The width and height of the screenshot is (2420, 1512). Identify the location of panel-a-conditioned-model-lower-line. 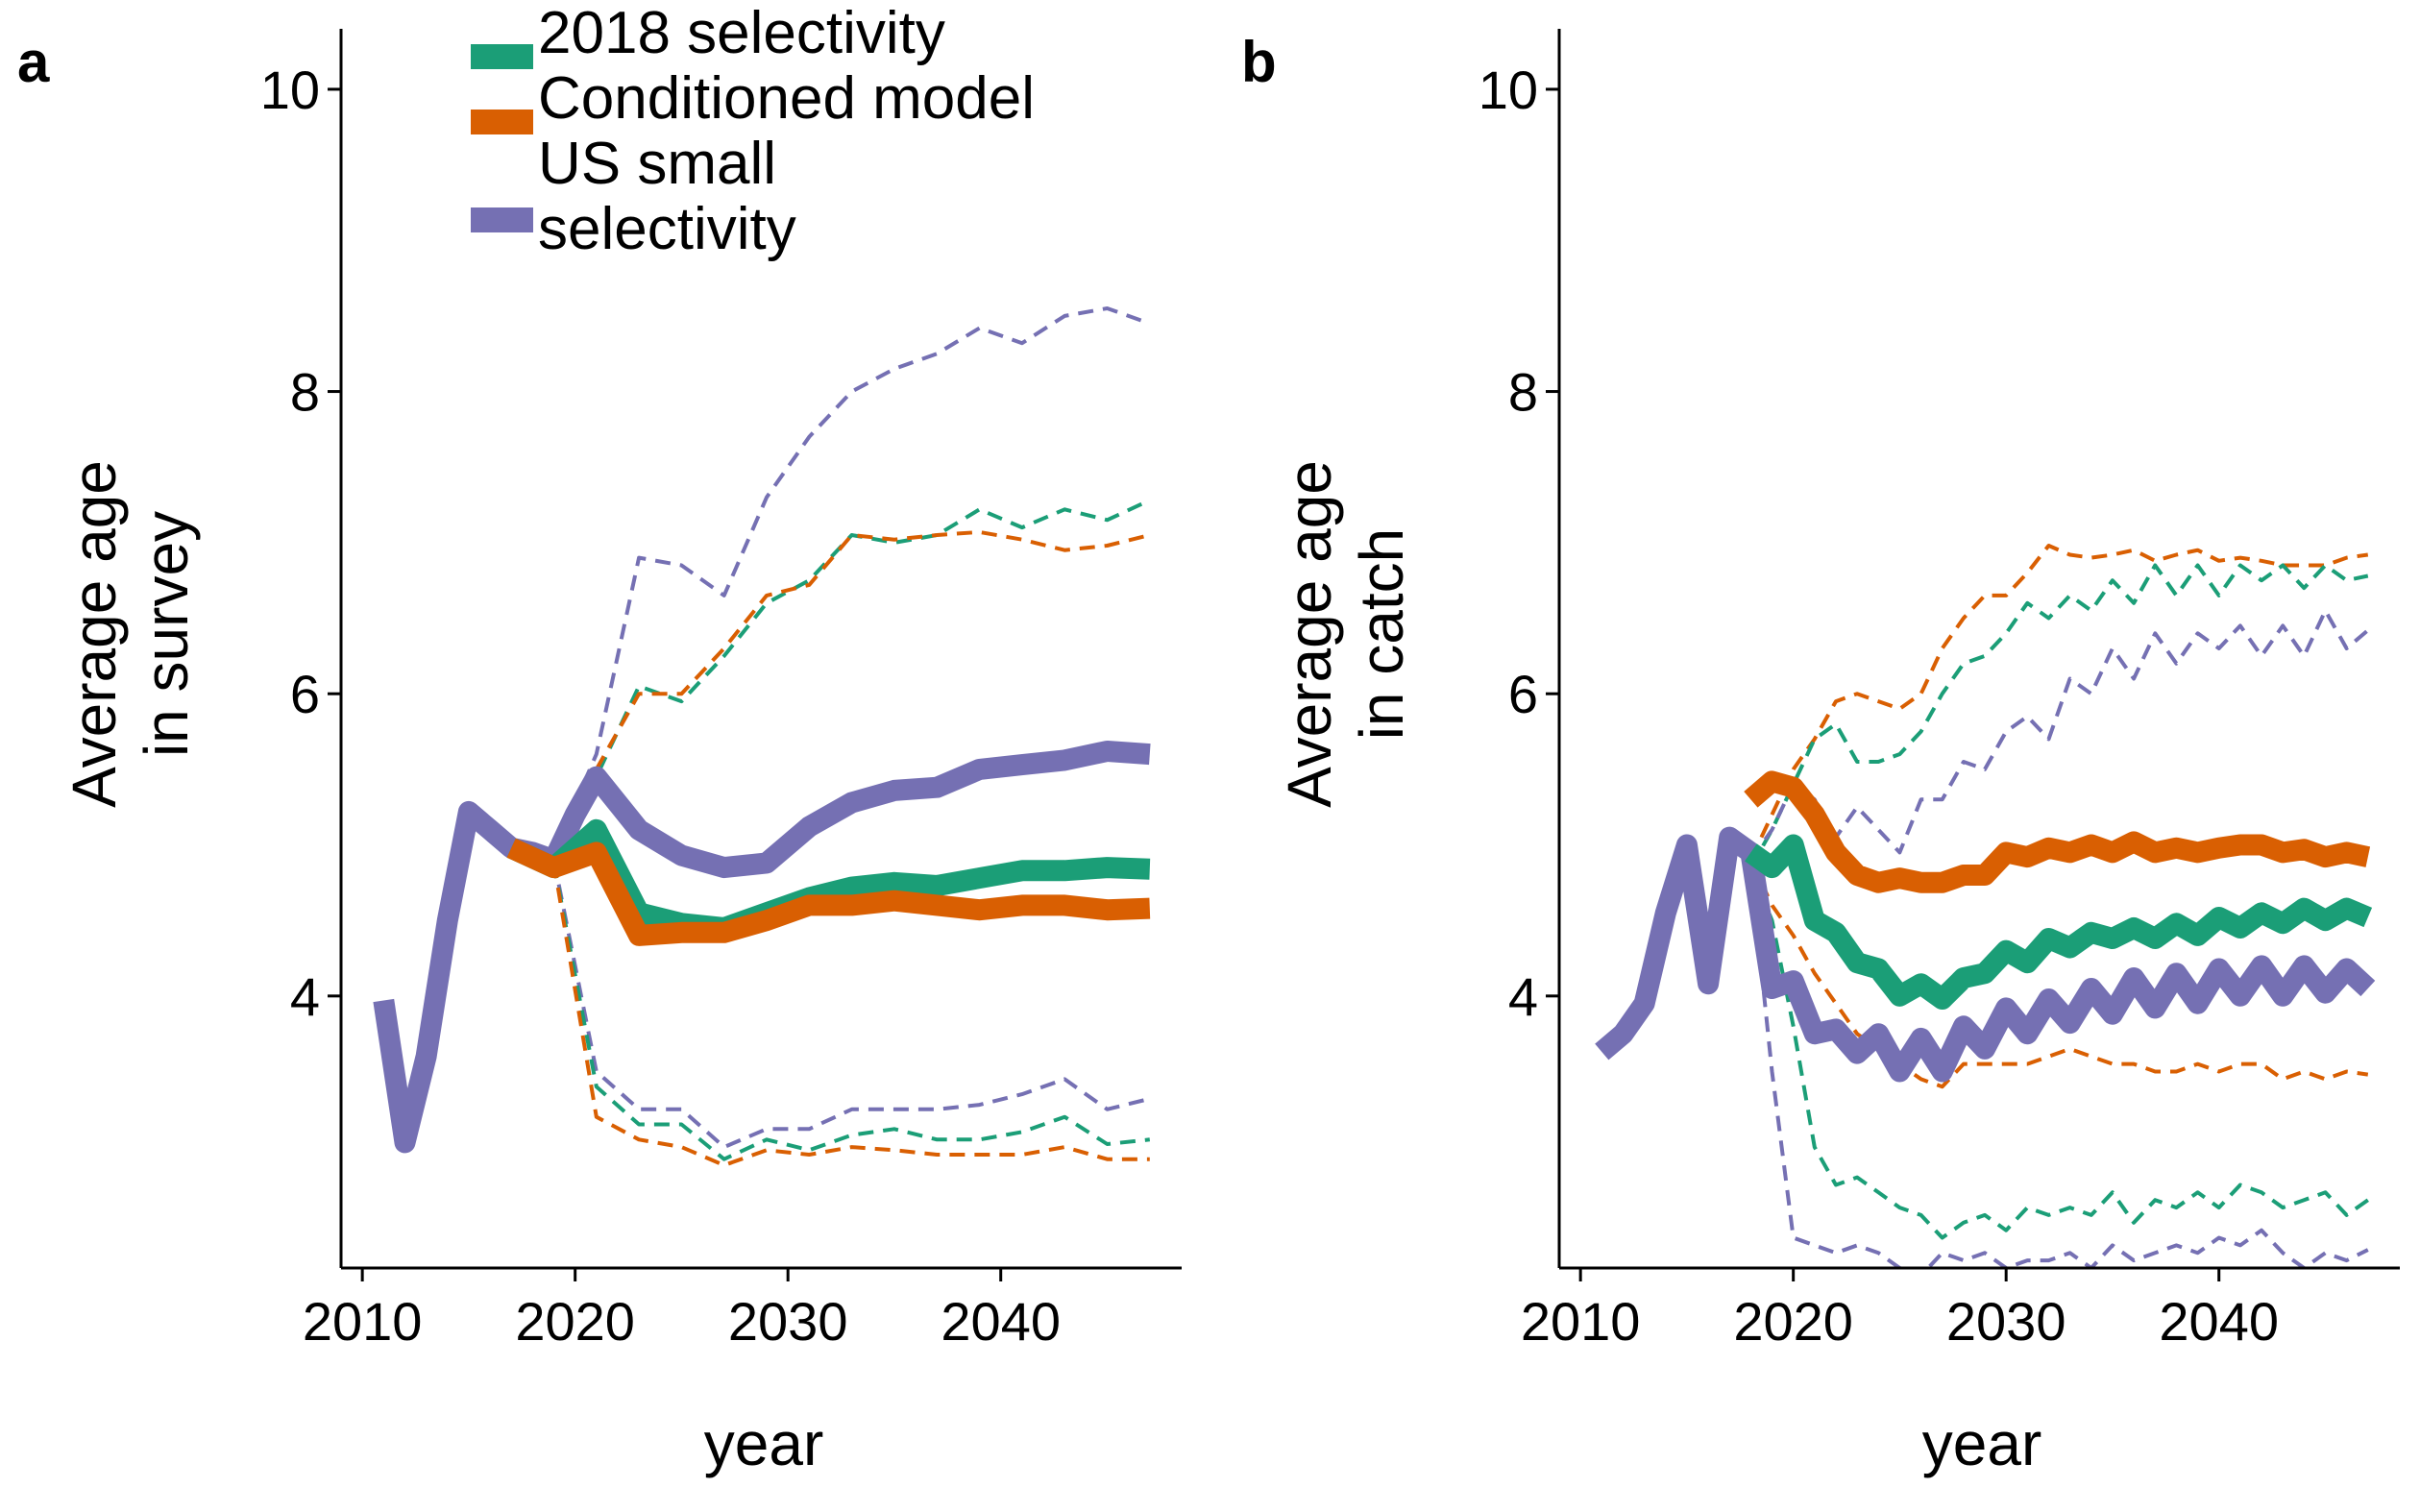
(851, 1015).